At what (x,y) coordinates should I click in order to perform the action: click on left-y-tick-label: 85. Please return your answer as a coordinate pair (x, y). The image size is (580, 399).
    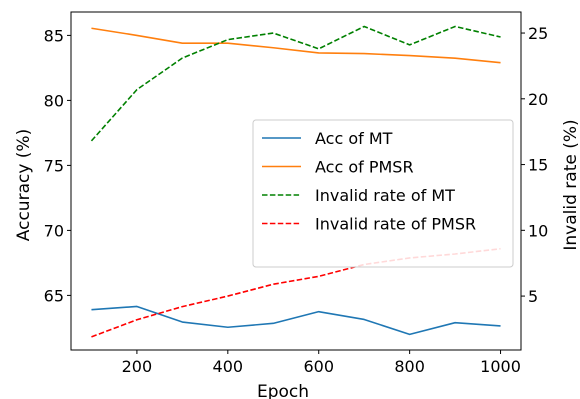
    Looking at the image, I should click on (54, 35).